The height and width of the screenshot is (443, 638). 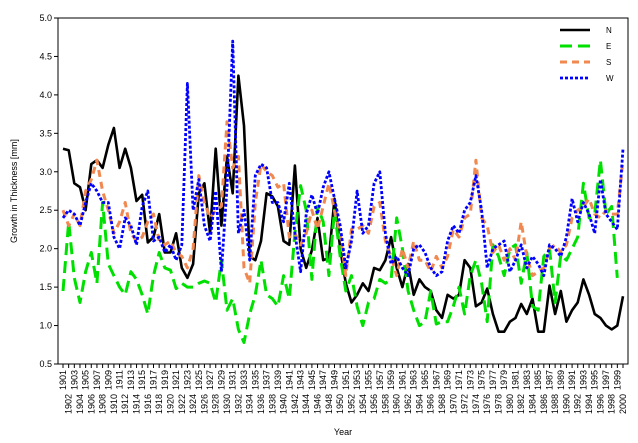 What do you see at coordinates (606, 380) in the screenshot?
I see `x-tick-label: 1997` at bounding box center [606, 380].